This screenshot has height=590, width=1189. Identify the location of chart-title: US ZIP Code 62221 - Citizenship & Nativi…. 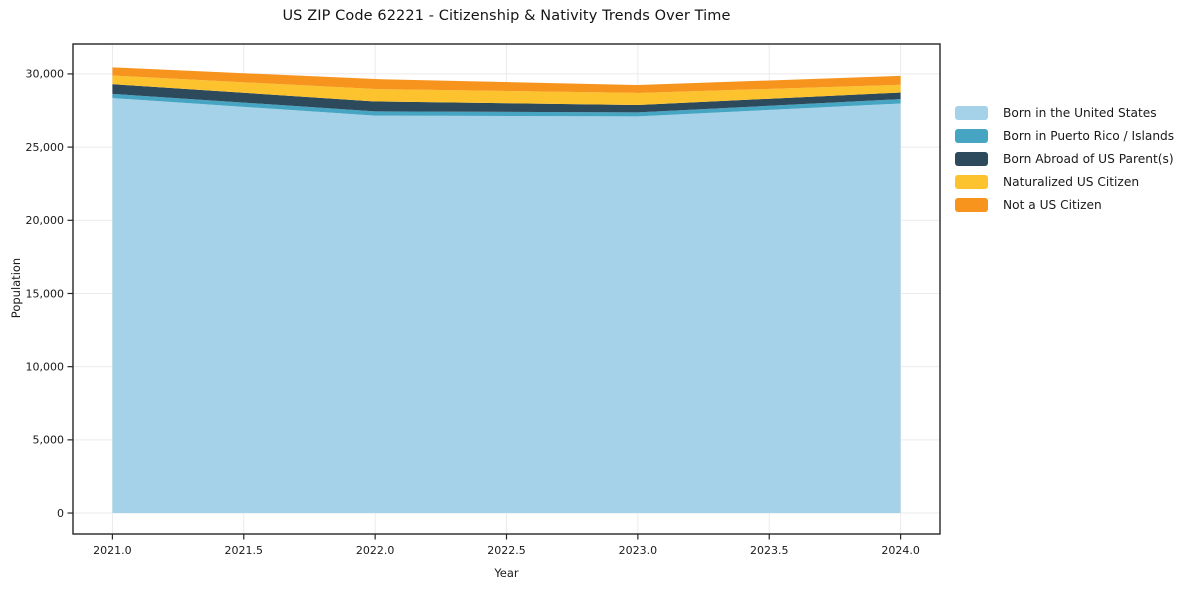
(506, 16).